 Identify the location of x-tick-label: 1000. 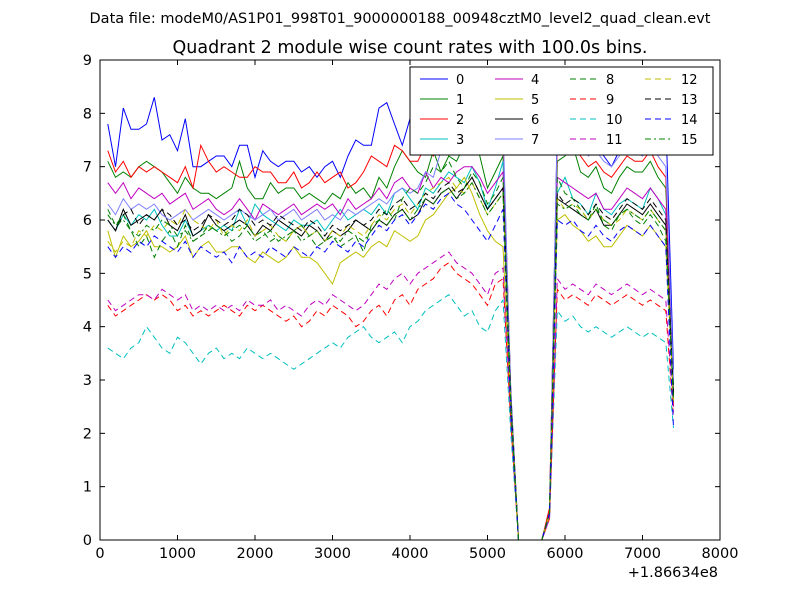
(177, 554).